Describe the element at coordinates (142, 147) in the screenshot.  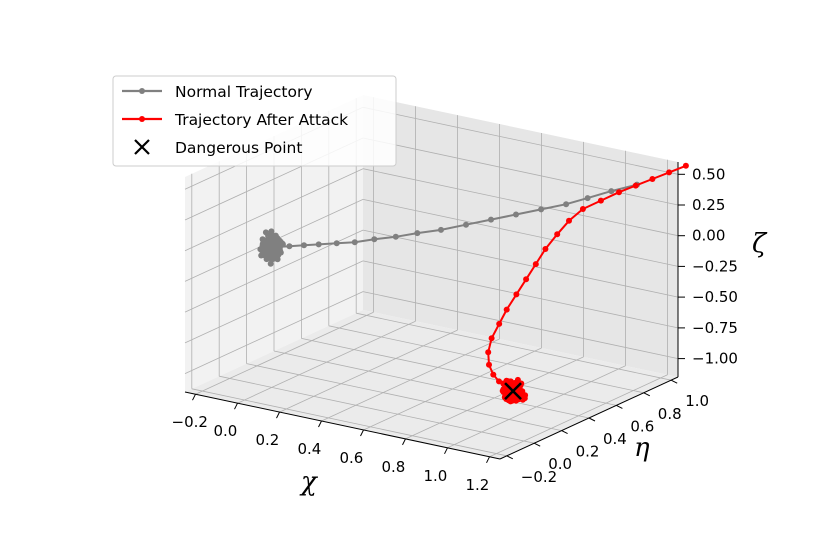
I see `legend-danger-marker` at that location.